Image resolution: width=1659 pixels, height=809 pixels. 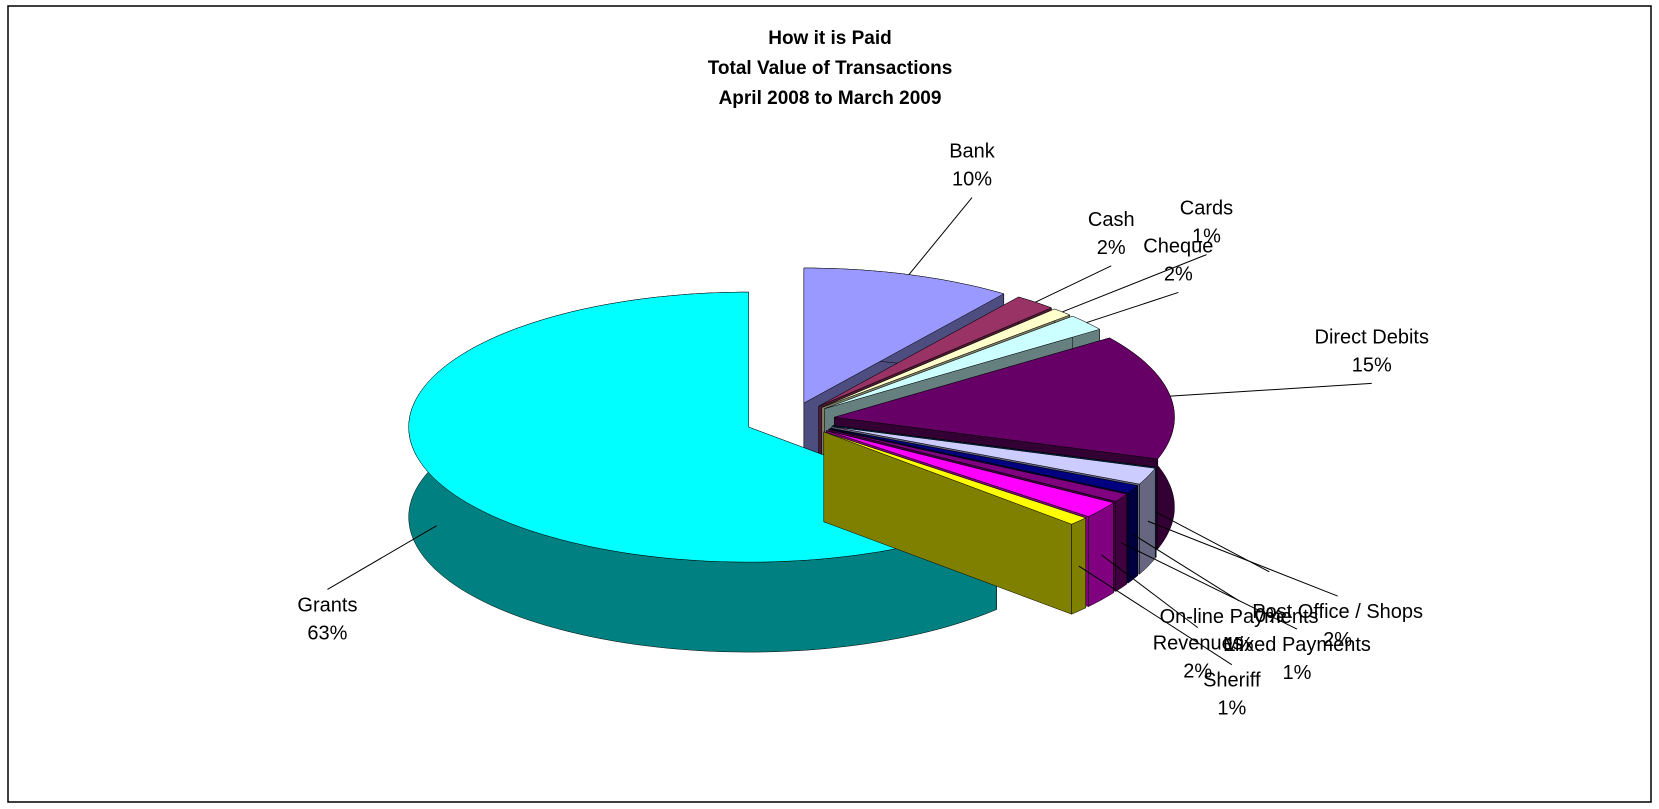 What do you see at coordinates (1239, 617) in the screenshot?
I see `data-label-name: On-line Payments` at bounding box center [1239, 617].